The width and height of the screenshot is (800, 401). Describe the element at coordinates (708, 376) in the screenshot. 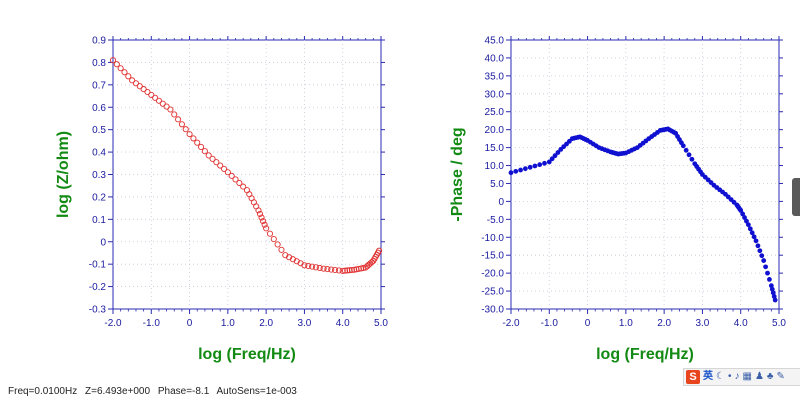

I see `ime-language-toggle: 英` at that location.